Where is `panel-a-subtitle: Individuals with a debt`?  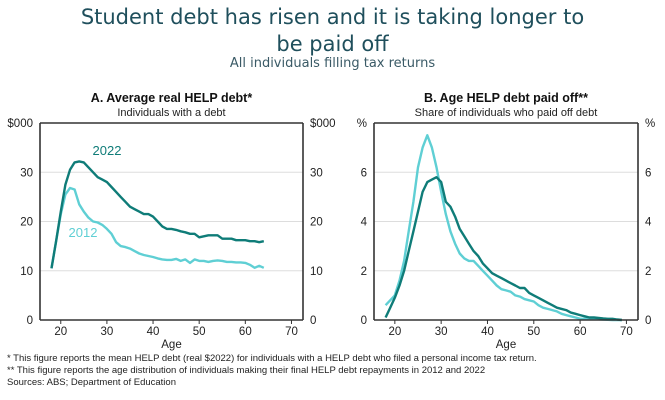
panel-a-subtitle: Individuals with a debt is located at coordinates (171, 113).